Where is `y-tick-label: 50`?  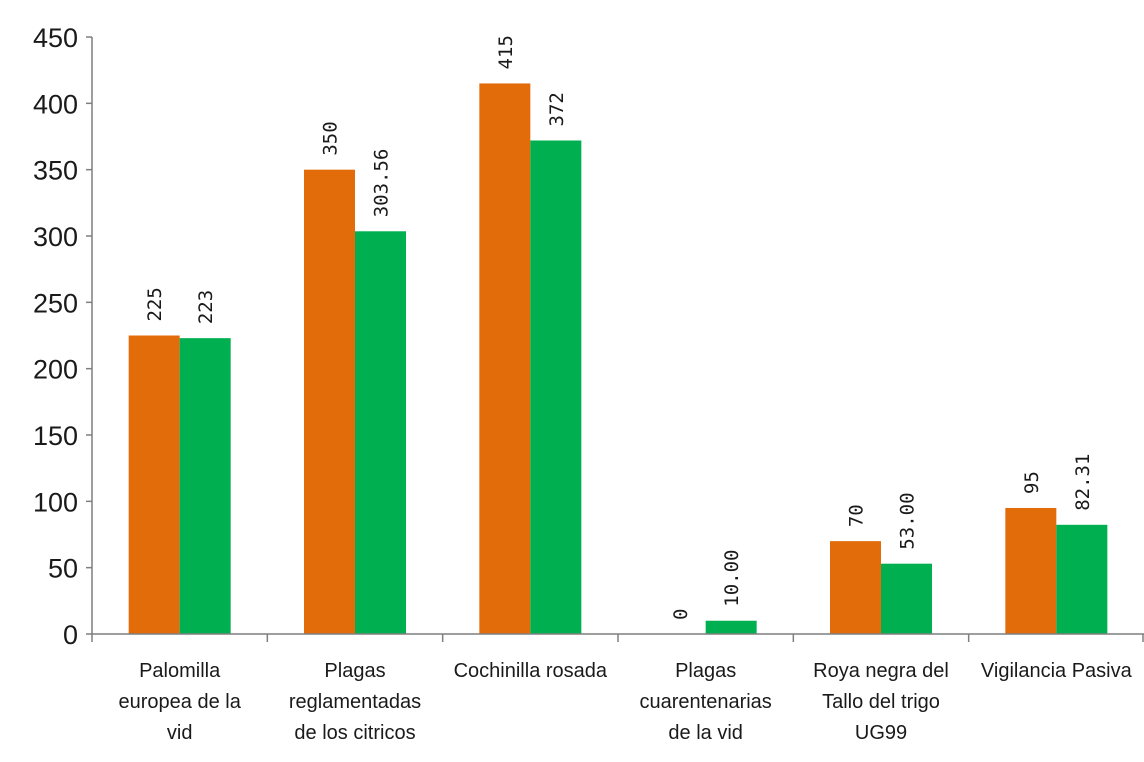
y-tick-label: 50 is located at coordinates (63, 569).